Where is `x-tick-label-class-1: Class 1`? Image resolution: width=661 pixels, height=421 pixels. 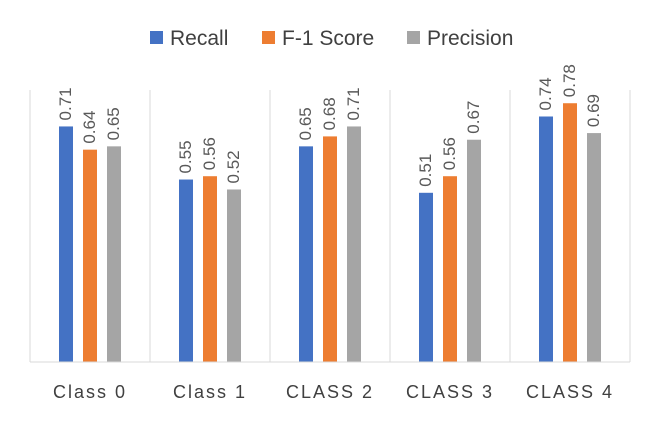 x-tick-label-class-1: Class 1 is located at coordinates (210, 392).